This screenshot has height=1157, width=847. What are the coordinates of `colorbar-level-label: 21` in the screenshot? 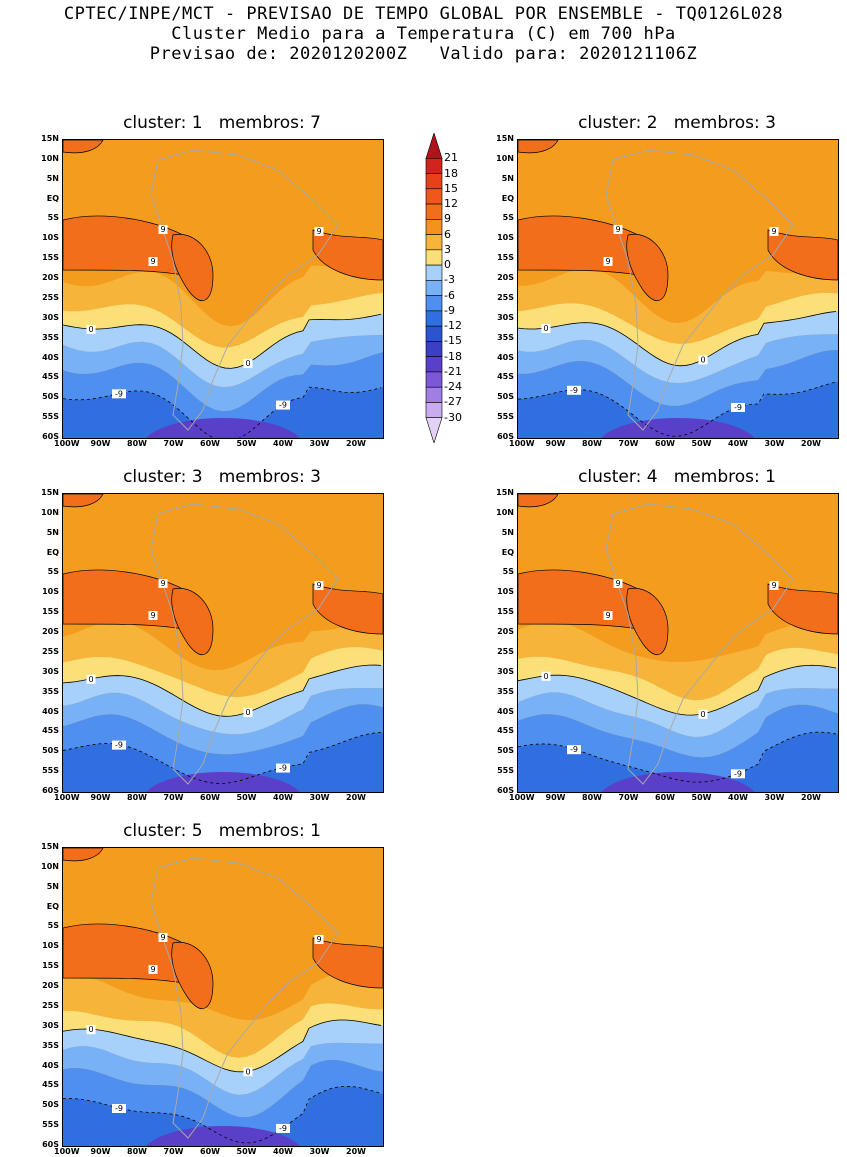 It's located at (451, 158).